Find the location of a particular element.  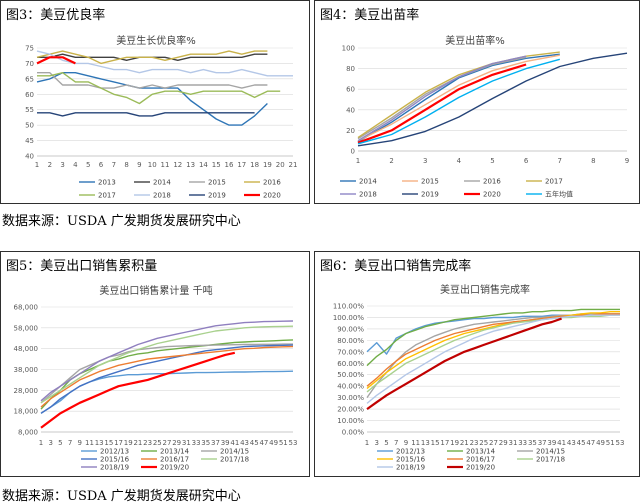

legend-label: 五年均值 is located at coordinates (559, 194).